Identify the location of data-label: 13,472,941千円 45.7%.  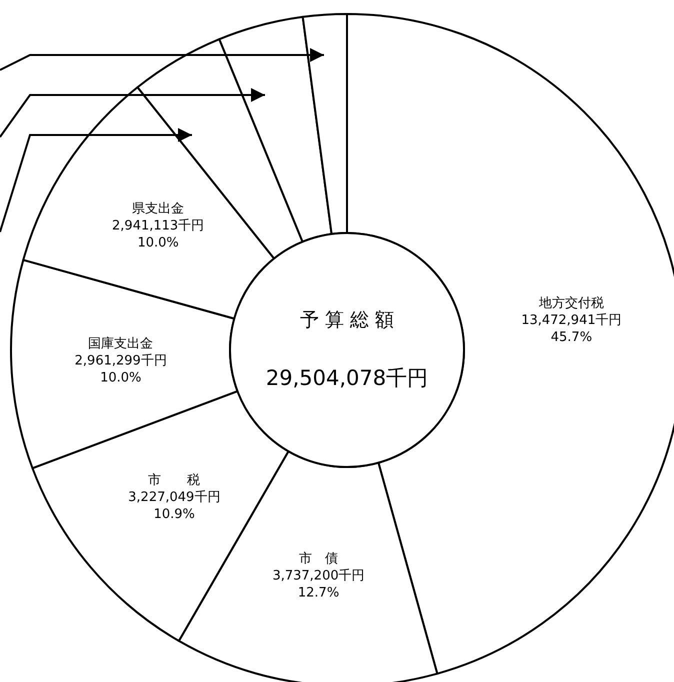
(571, 328).